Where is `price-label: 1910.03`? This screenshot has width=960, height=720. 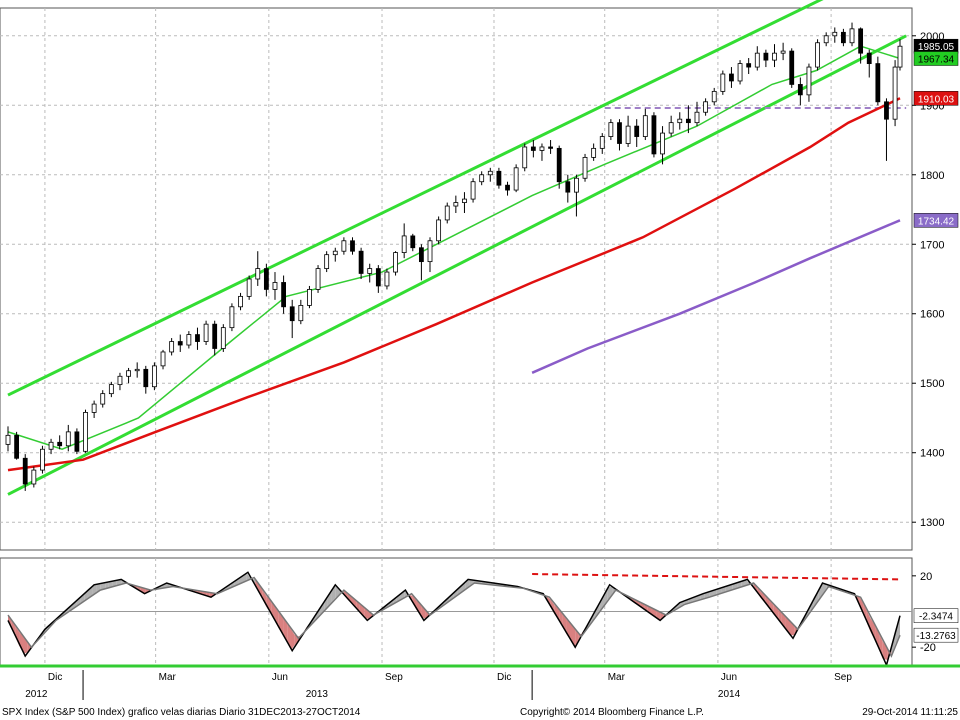
price-label: 1910.03 is located at coordinates (936, 98).